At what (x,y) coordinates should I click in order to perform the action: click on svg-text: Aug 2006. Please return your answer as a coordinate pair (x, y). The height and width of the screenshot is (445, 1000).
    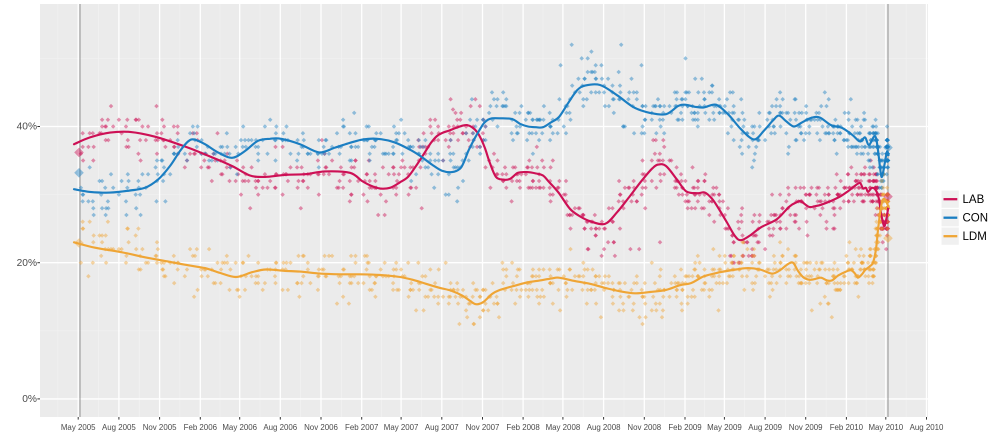
    Looking at the image, I should click on (280, 427).